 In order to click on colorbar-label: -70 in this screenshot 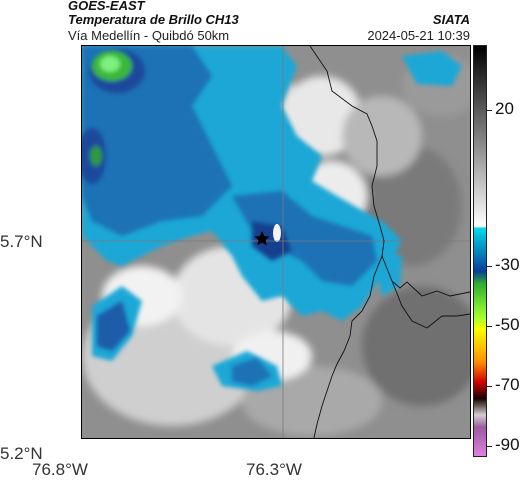, I will do `click(507, 384)`.